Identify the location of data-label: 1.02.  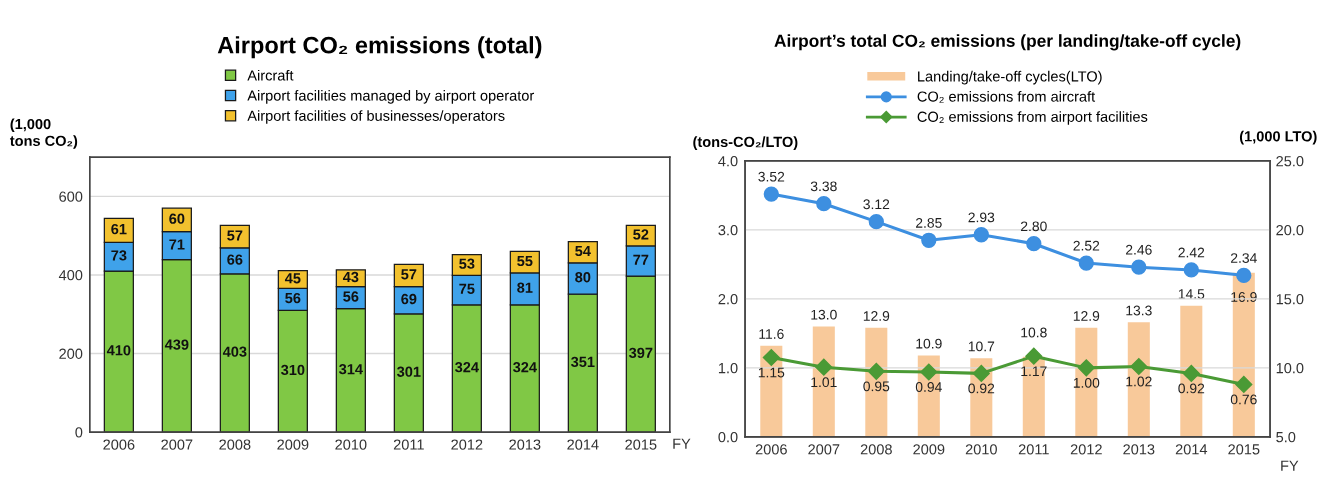
(1139, 381).